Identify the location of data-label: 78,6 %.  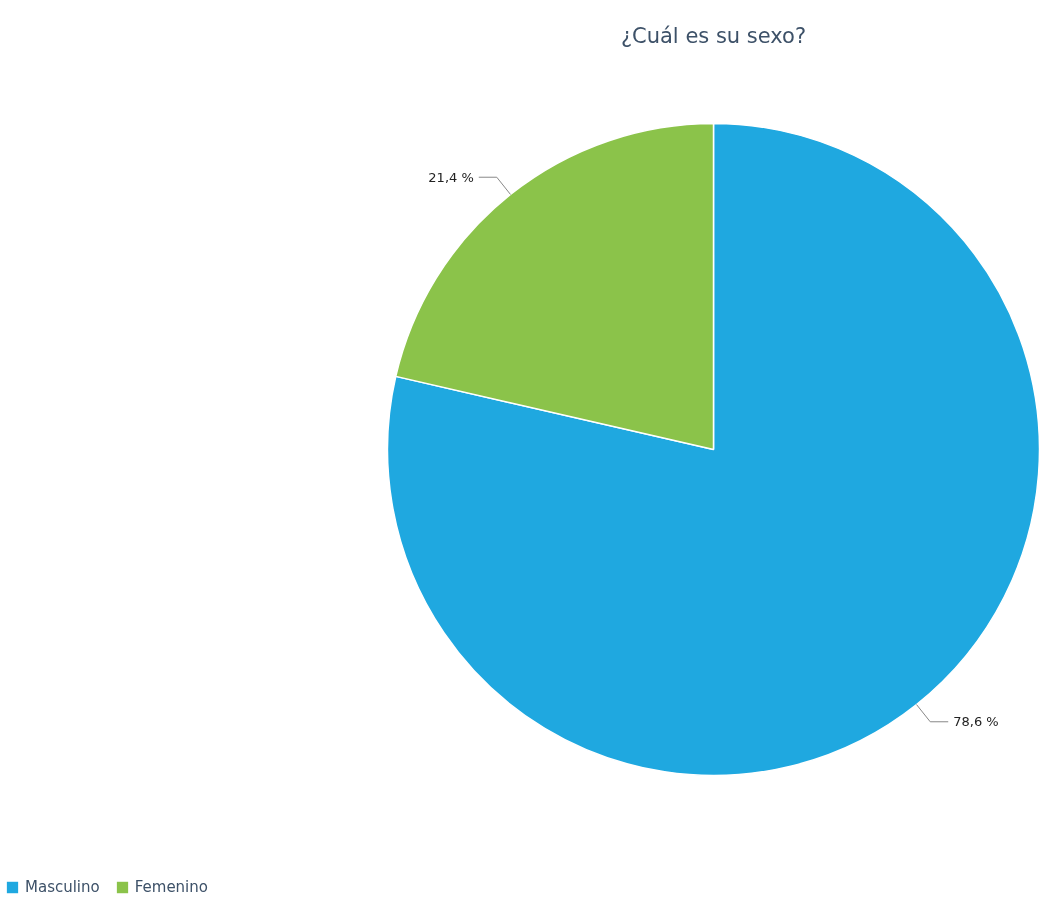
(976, 722).